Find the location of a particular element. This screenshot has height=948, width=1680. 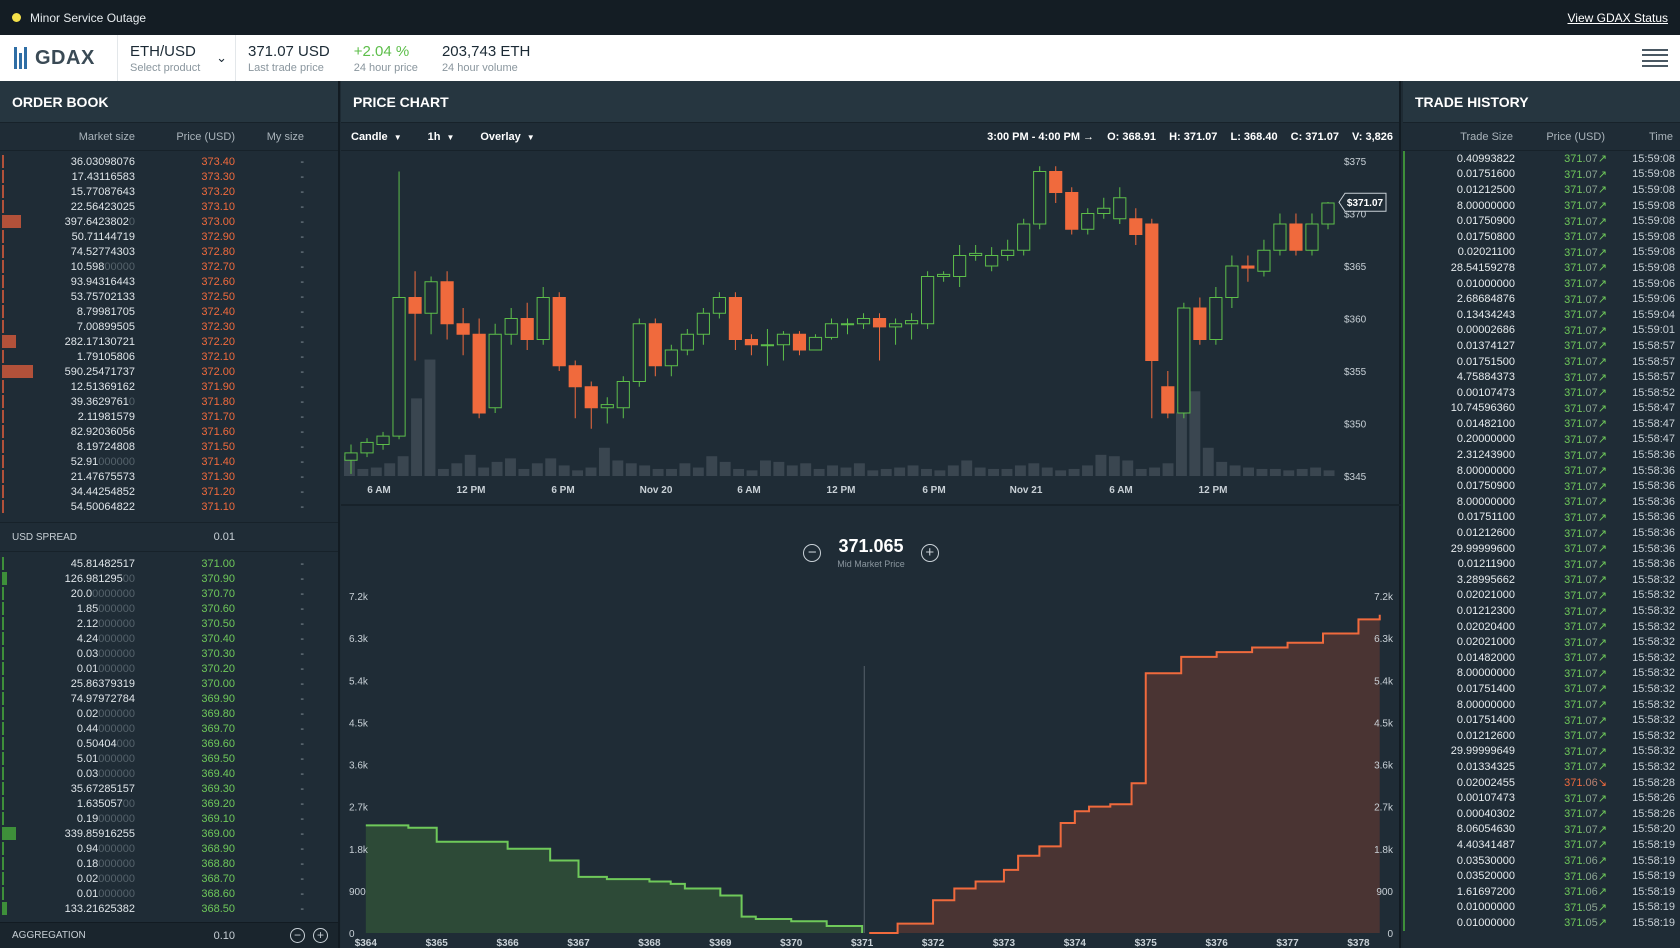

order-row: 8.79981705 372.40 - is located at coordinates (169, 311).